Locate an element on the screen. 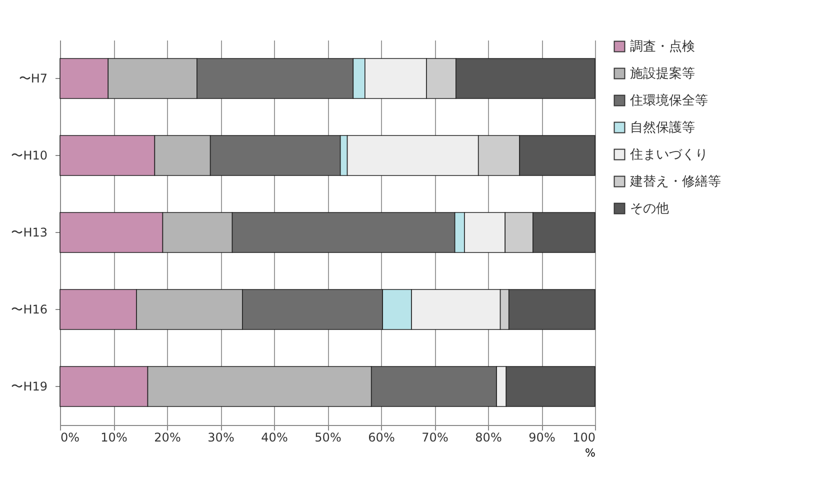 The image size is (832, 497). x-tick-label: 40% is located at coordinates (274, 437).